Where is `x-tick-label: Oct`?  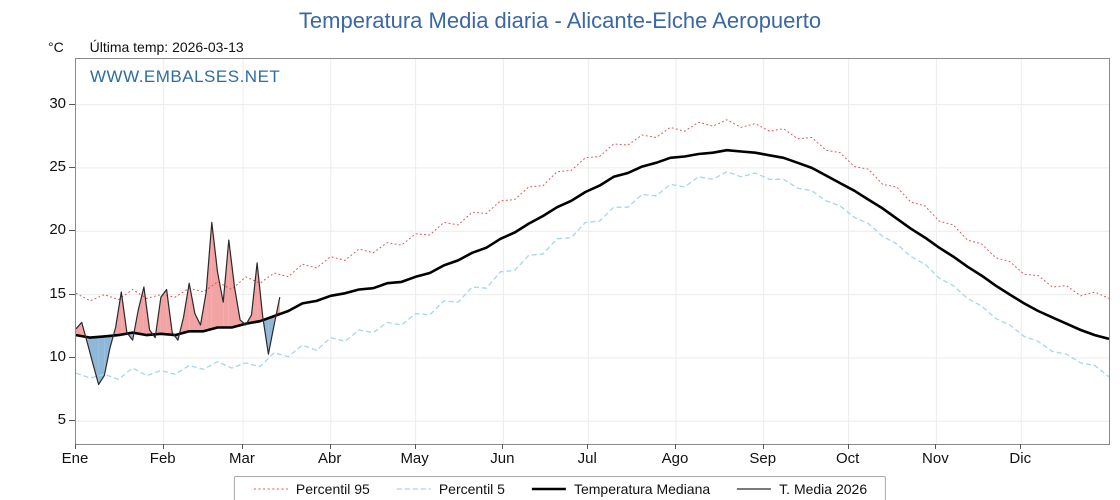
x-tick-label: Oct is located at coordinates (847, 458).